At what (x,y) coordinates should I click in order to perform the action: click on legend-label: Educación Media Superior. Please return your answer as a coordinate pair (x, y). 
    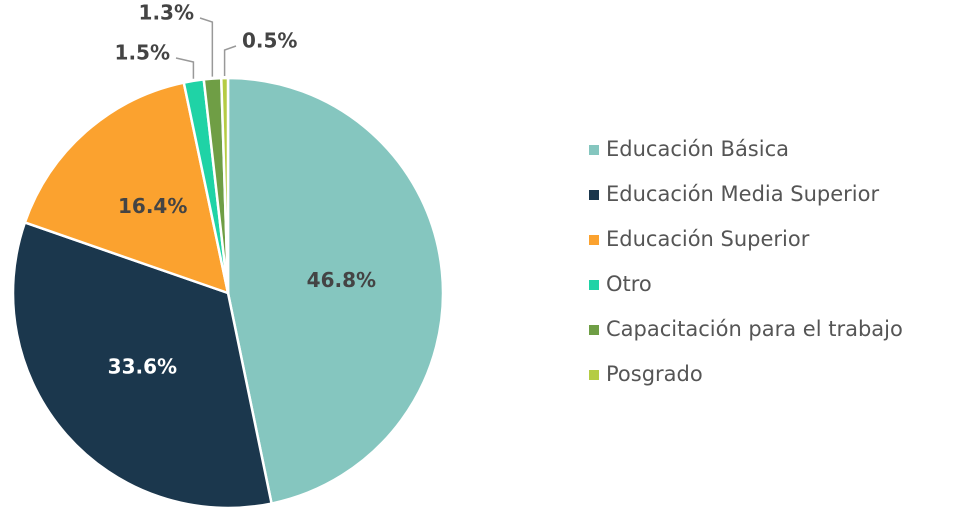
    Looking at the image, I should click on (742, 194).